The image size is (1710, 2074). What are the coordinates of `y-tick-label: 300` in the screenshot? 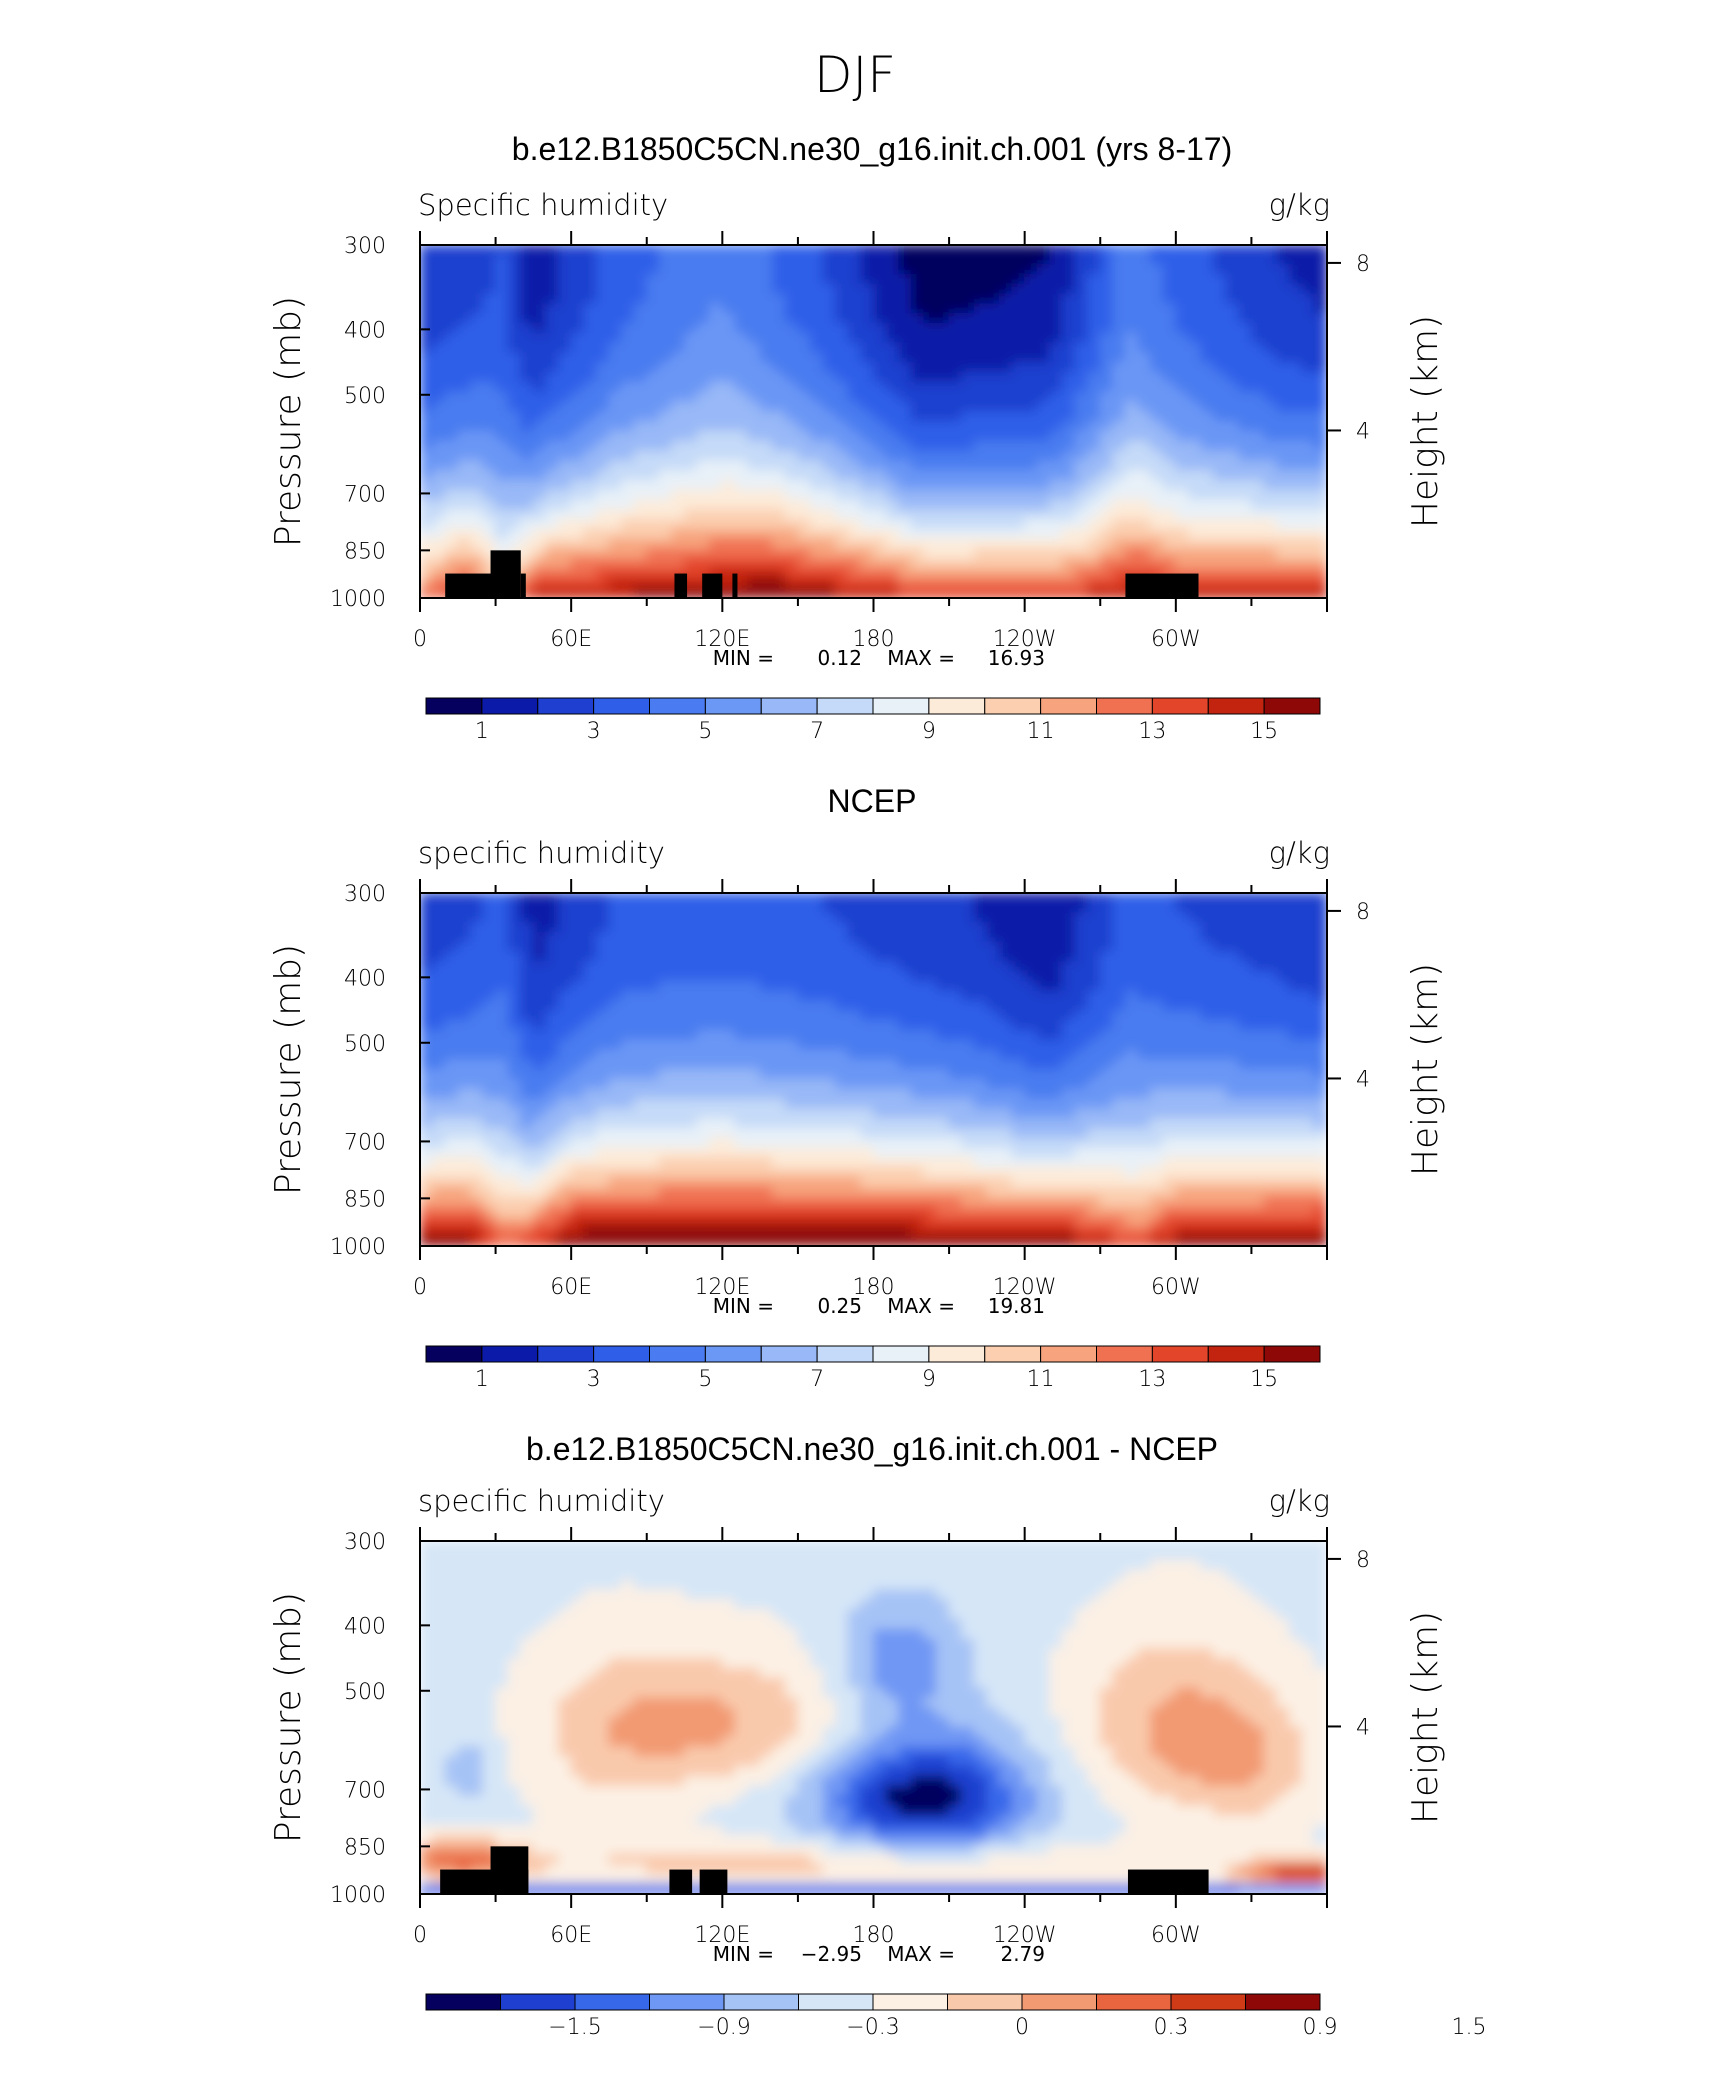 It's located at (365, 246).